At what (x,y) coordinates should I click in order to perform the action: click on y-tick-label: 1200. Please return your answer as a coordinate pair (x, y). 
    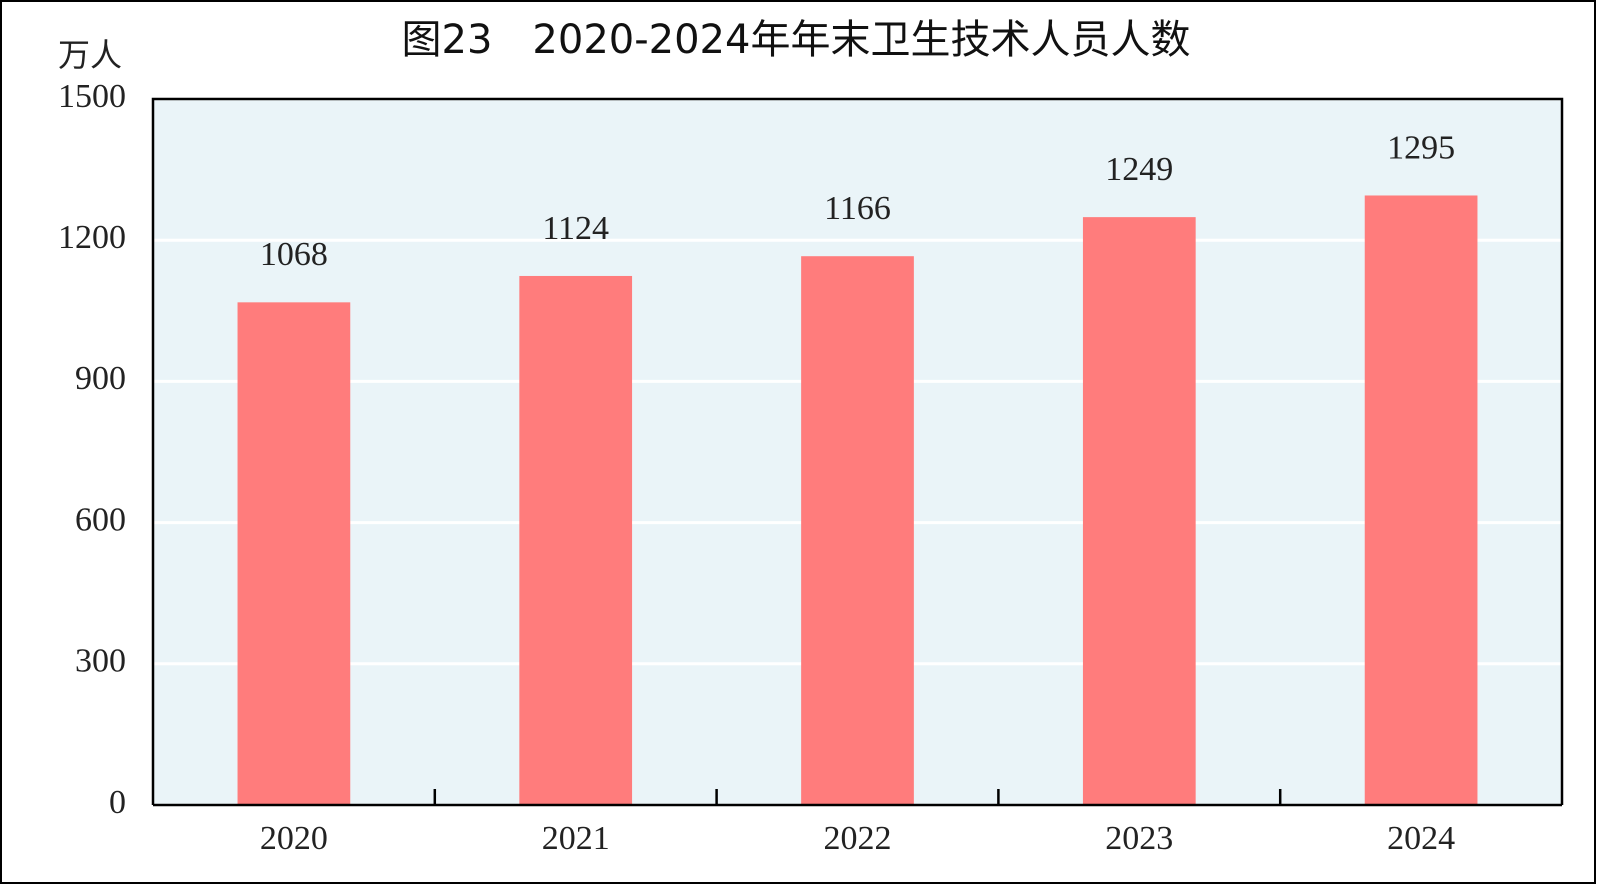
    Looking at the image, I should click on (92, 237).